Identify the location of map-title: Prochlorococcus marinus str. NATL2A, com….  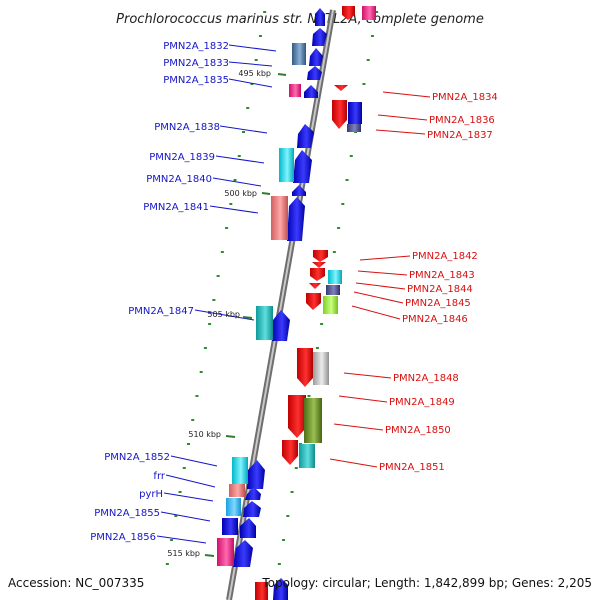
(300, 19).